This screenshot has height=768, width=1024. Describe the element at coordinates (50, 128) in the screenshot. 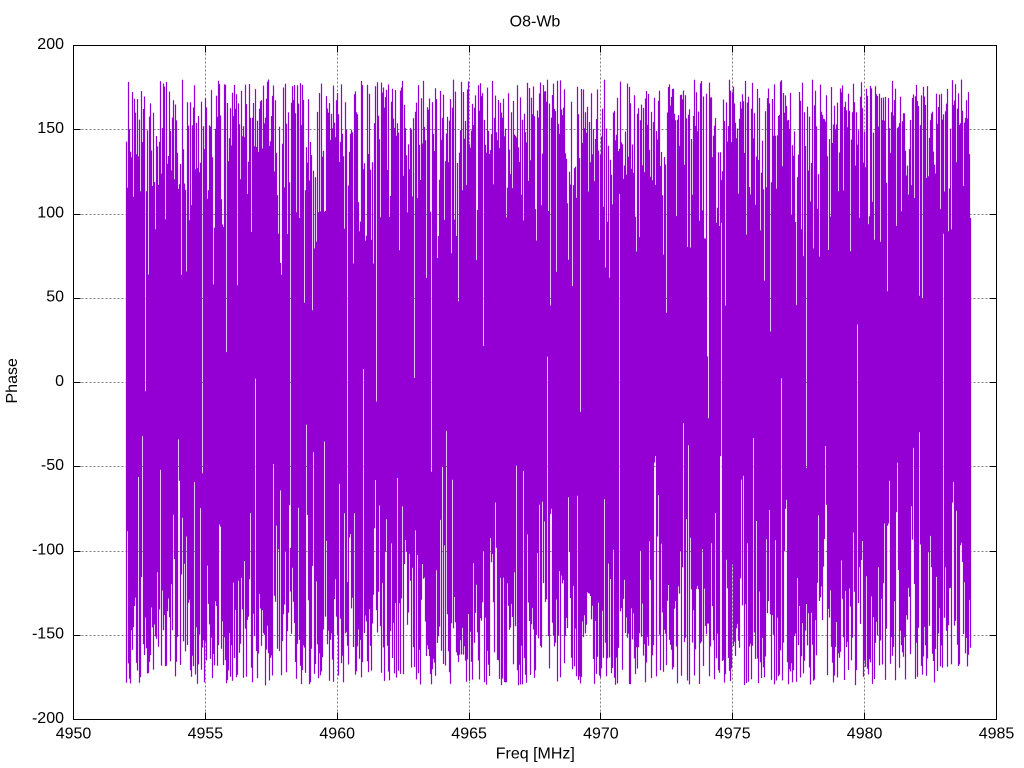

I see `svg-text: 150` at that location.